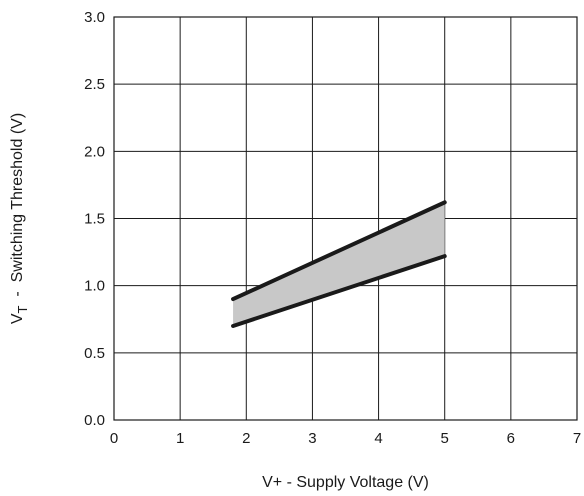 The image size is (584, 496). What do you see at coordinates (94, 17) in the screenshot?
I see `y-tick-label: 3.0` at bounding box center [94, 17].